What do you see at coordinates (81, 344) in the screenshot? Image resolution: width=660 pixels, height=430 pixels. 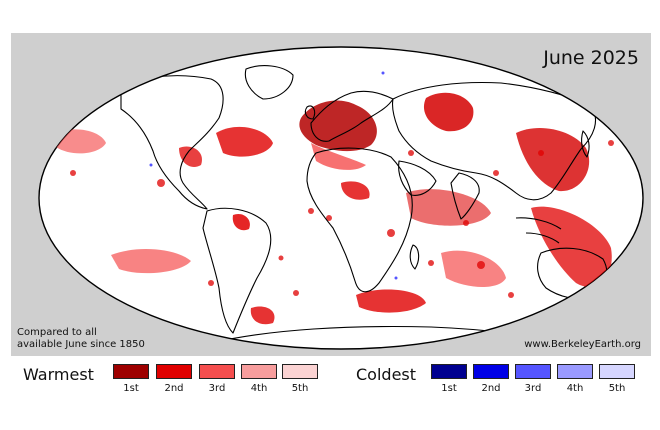 I see `comparison-note-line2: available June since 1850` at bounding box center [81, 344].